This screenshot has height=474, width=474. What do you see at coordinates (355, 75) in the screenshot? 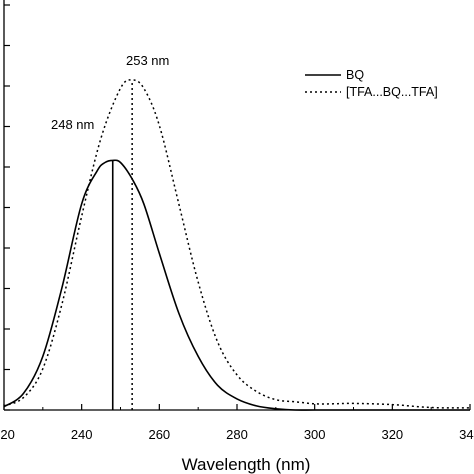
I see `legend-label-bq: BQ` at bounding box center [355, 75].